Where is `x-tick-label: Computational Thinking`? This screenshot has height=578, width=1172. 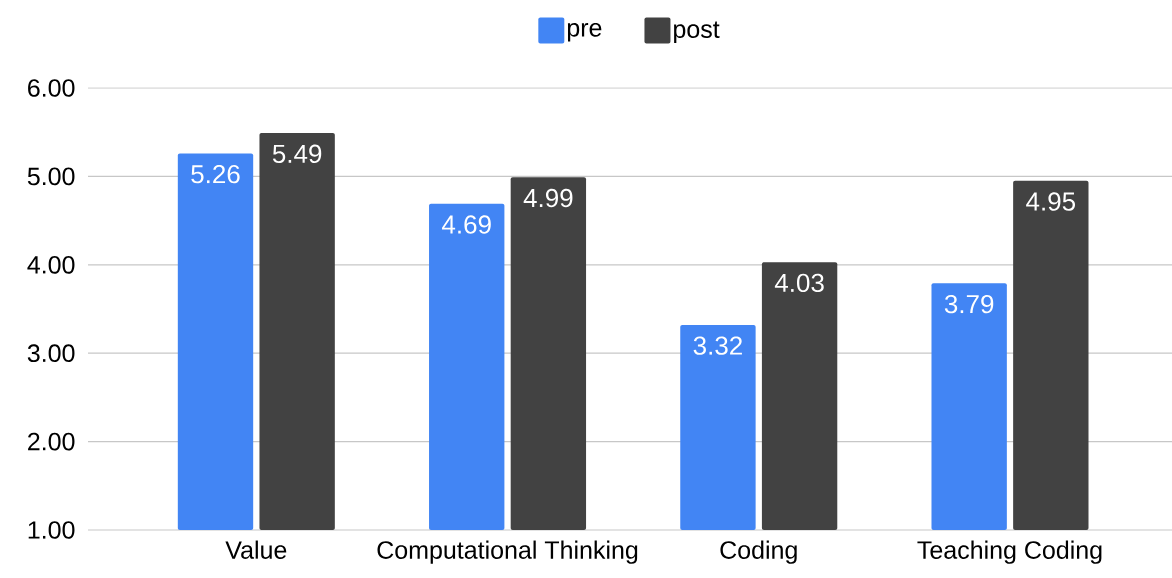 x-tick-label: Computational Thinking is located at coordinates (507, 552).